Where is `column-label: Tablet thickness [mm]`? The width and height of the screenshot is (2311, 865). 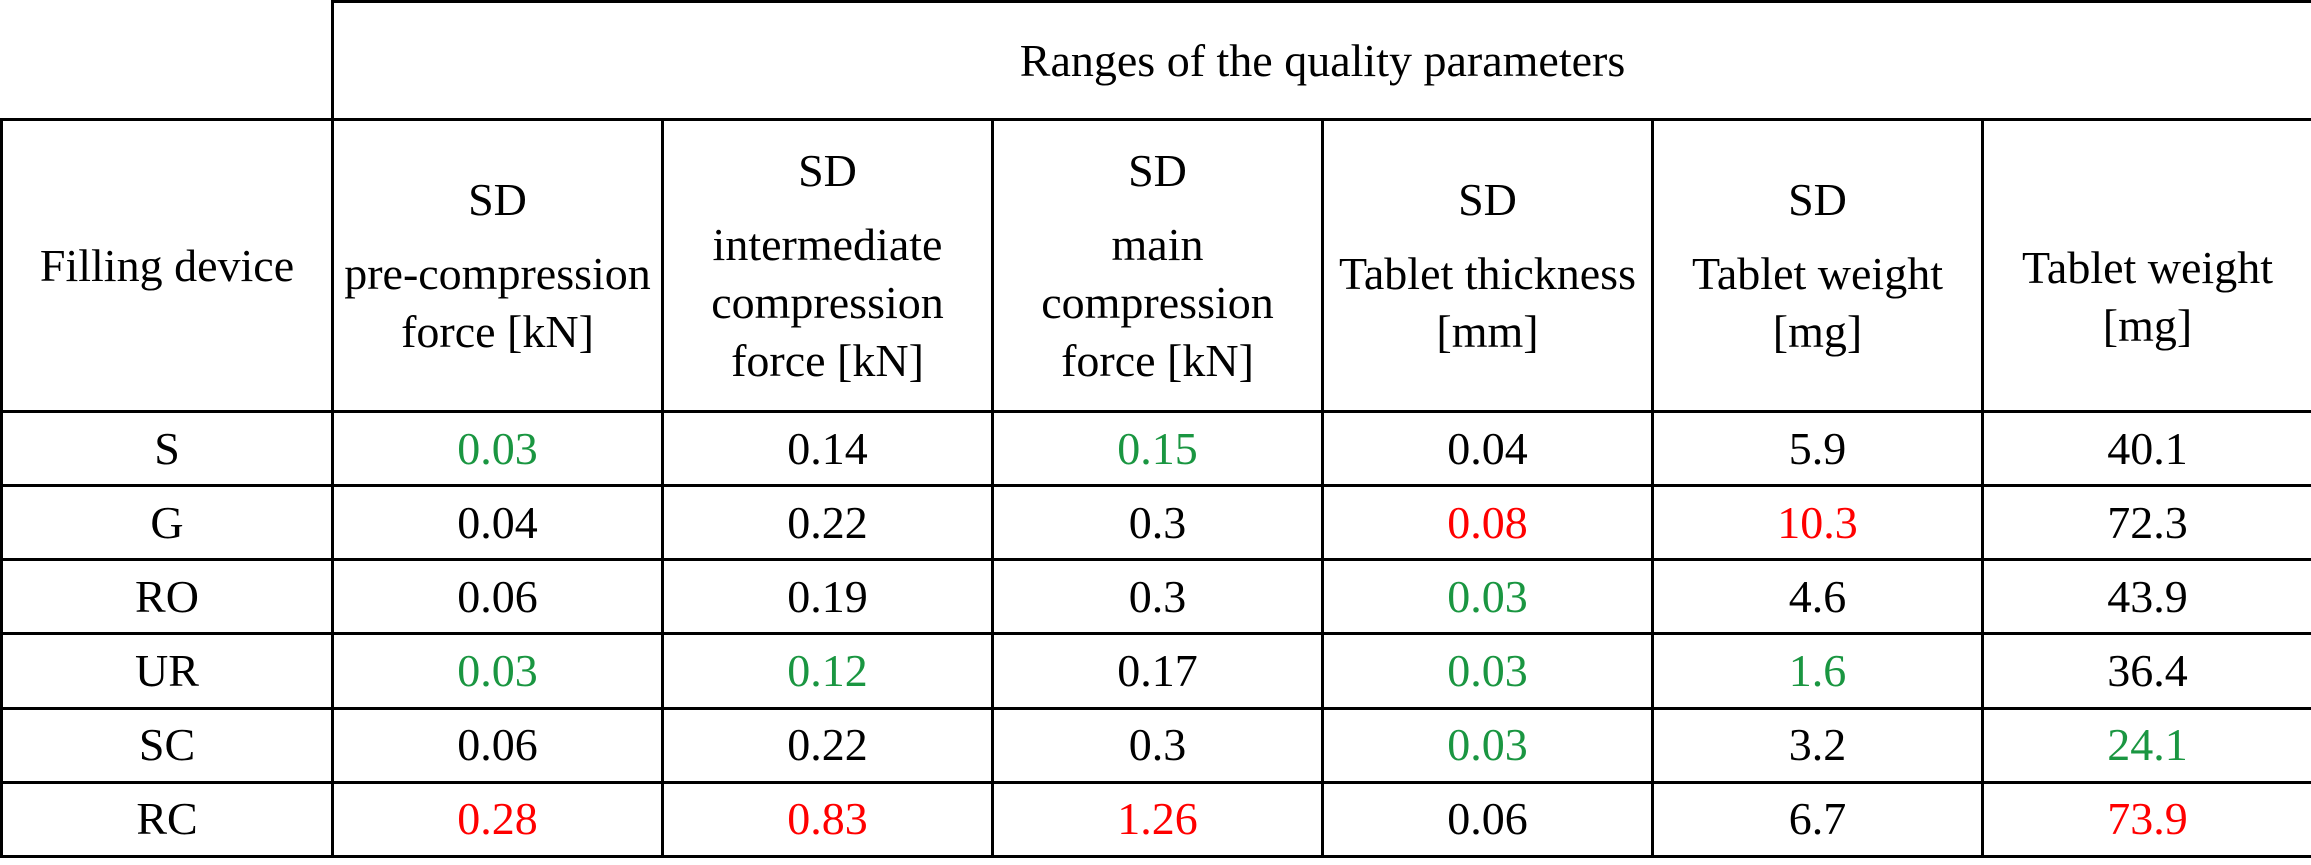 column-label: Tablet thickness [mm] is located at coordinates (1487, 302).